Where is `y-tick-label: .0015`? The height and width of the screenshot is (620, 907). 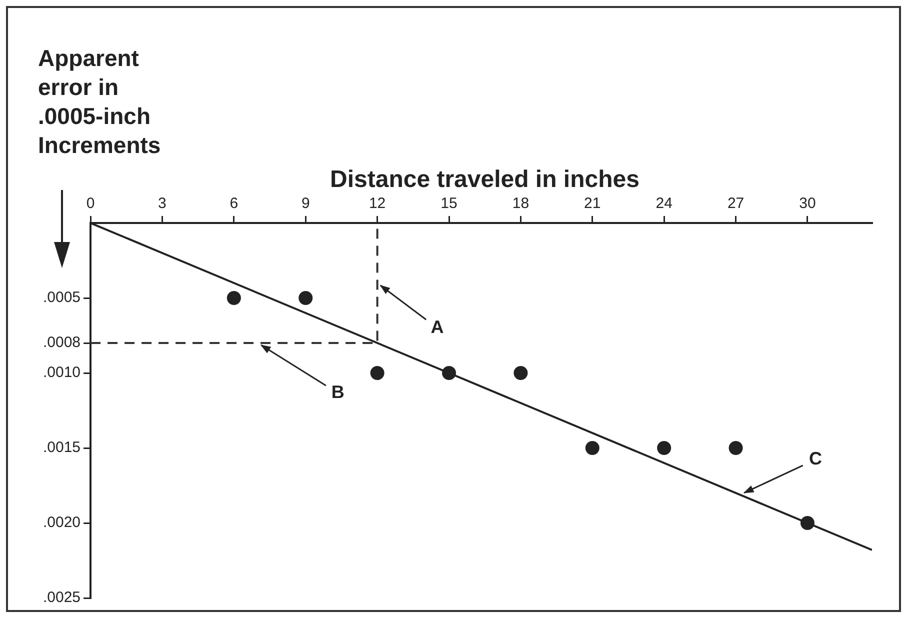 y-tick-label: .0015 is located at coordinates (61, 447).